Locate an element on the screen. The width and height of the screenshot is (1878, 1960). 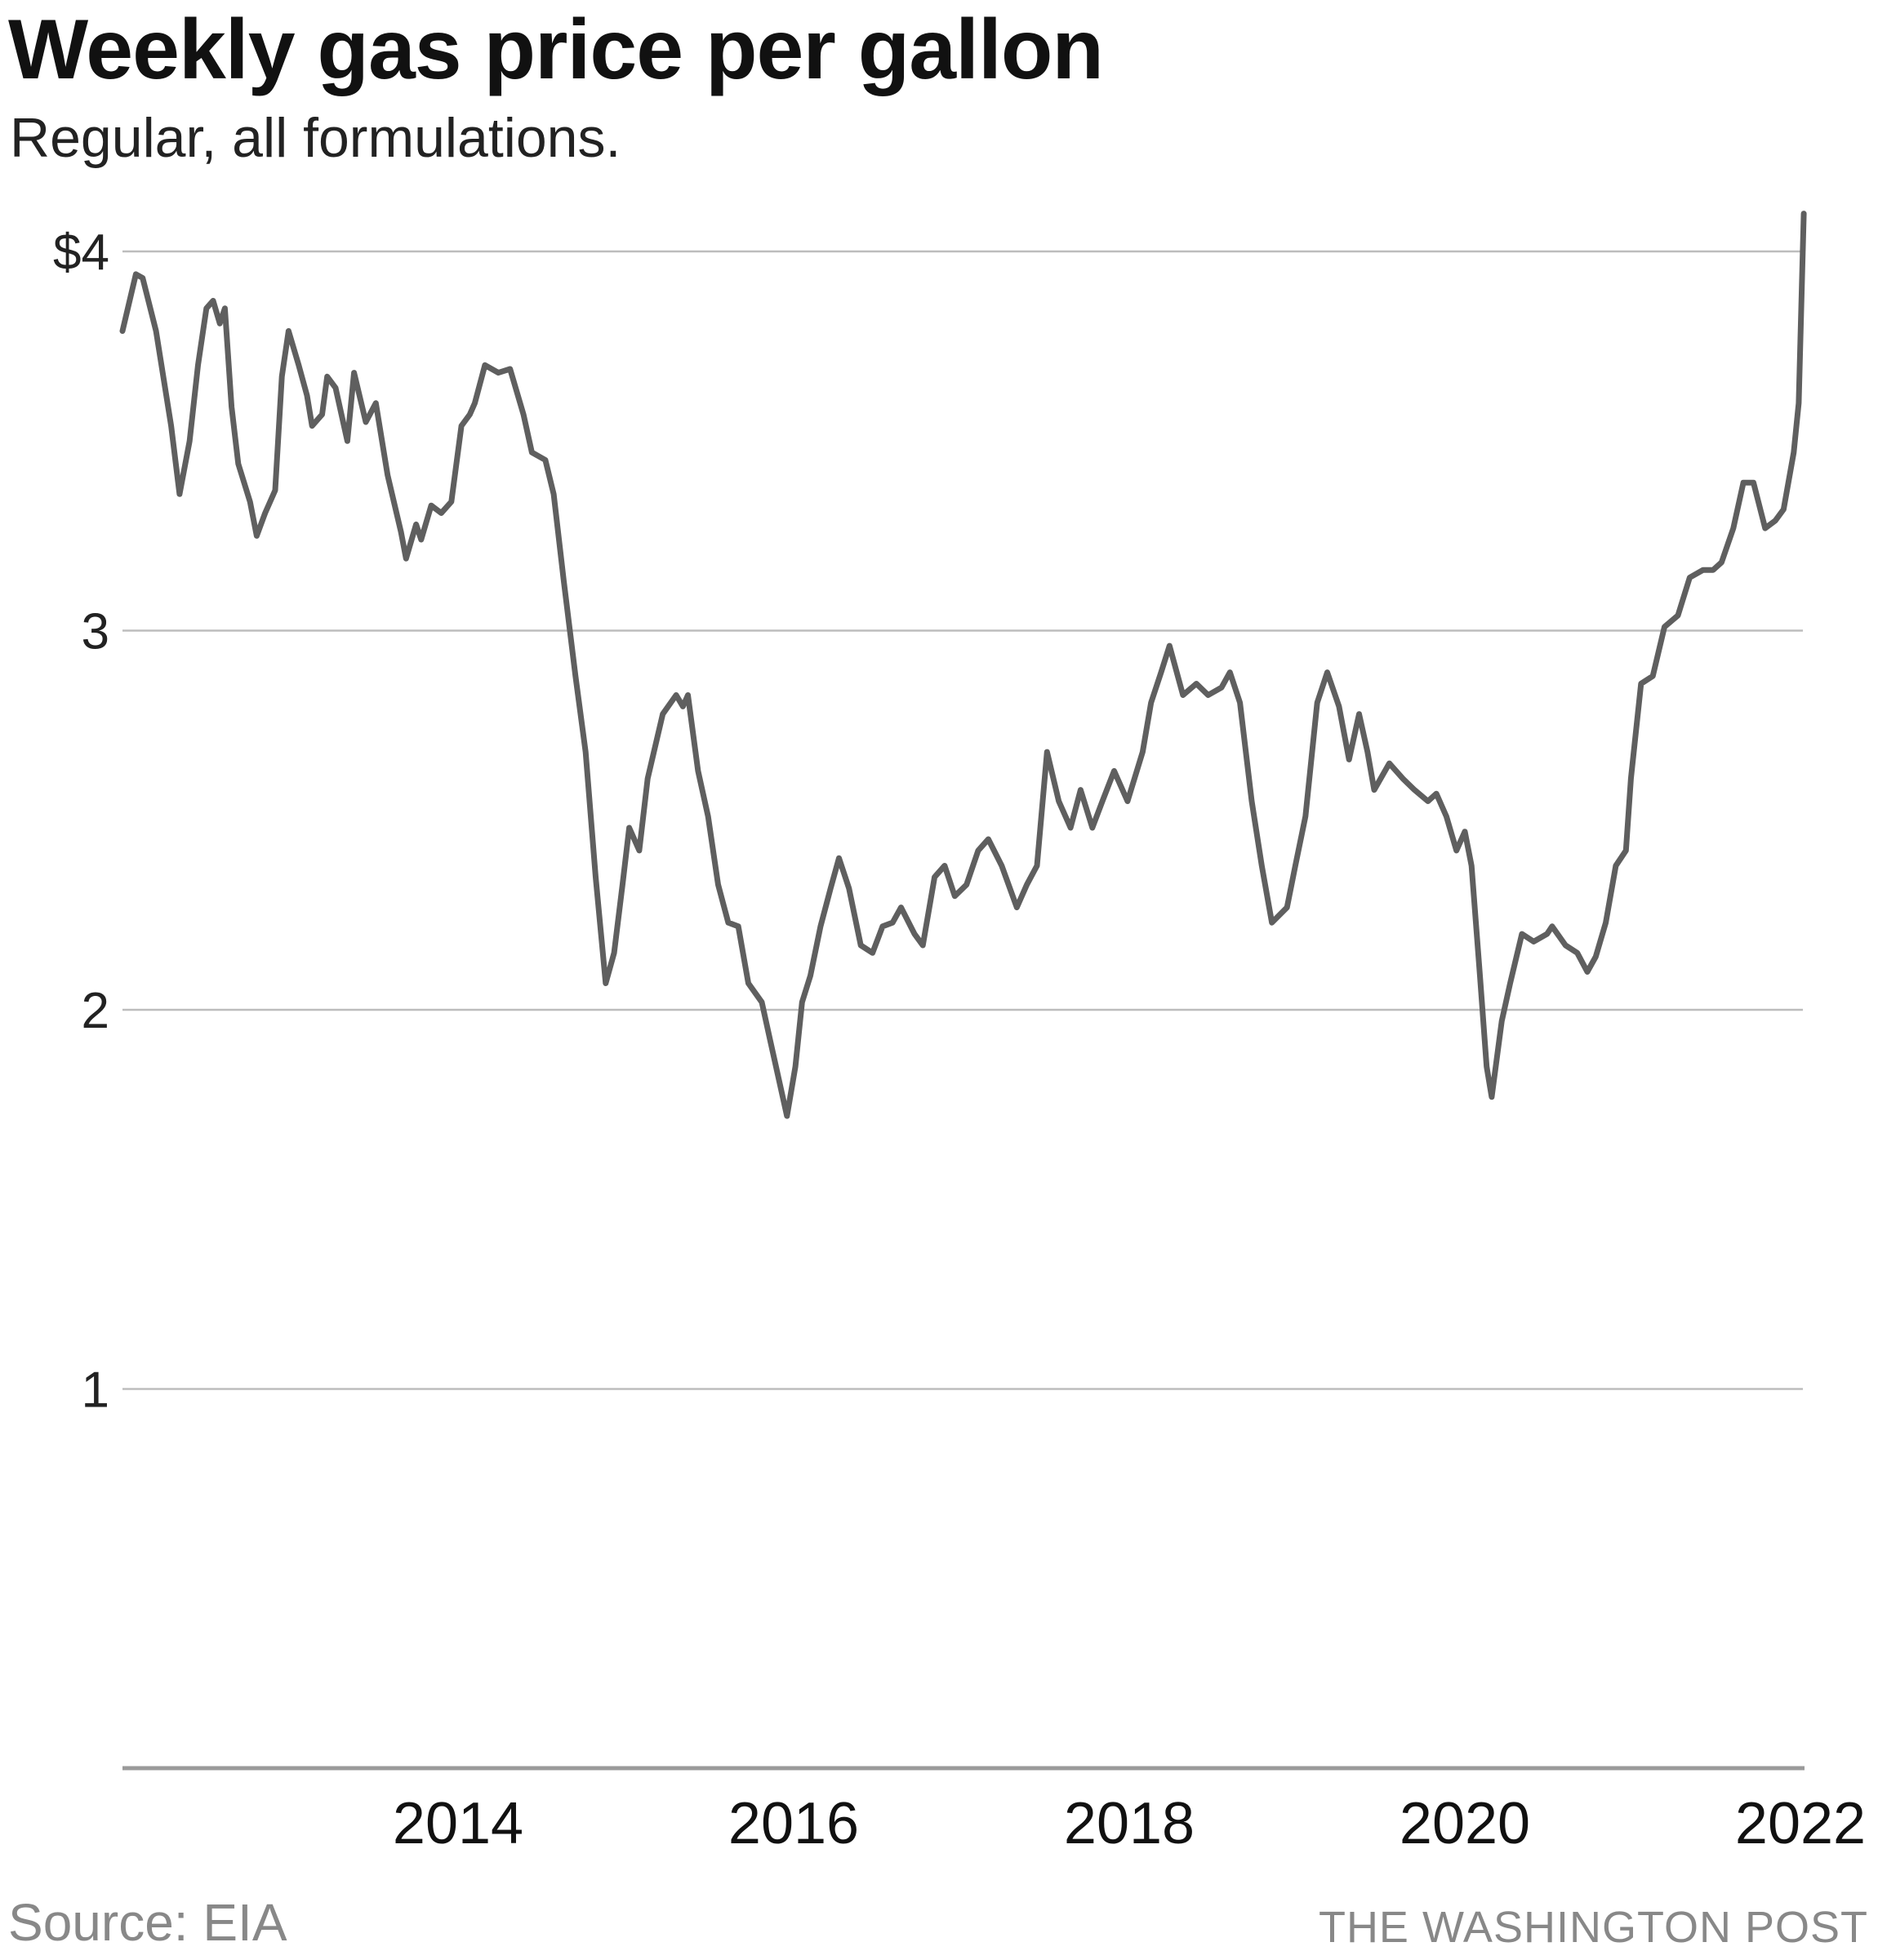
x-axis-ticks: 2014 2016 2018 2020 2022 is located at coordinates (1130, 1824).